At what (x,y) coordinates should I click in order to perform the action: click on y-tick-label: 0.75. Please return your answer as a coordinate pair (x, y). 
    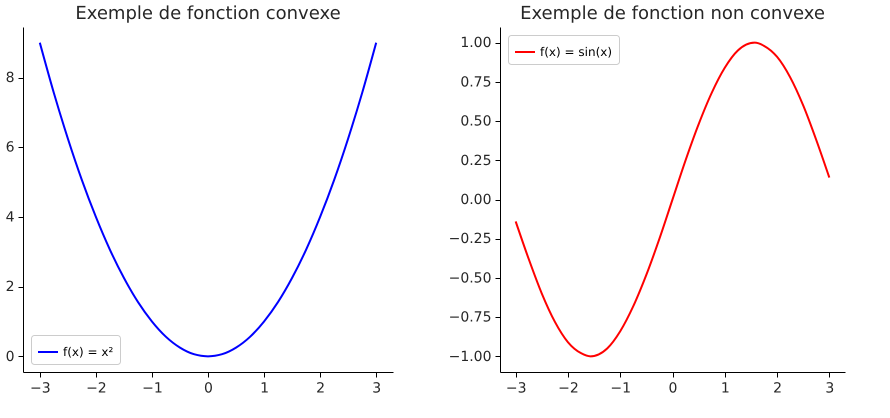
    Looking at the image, I should click on (476, 82).